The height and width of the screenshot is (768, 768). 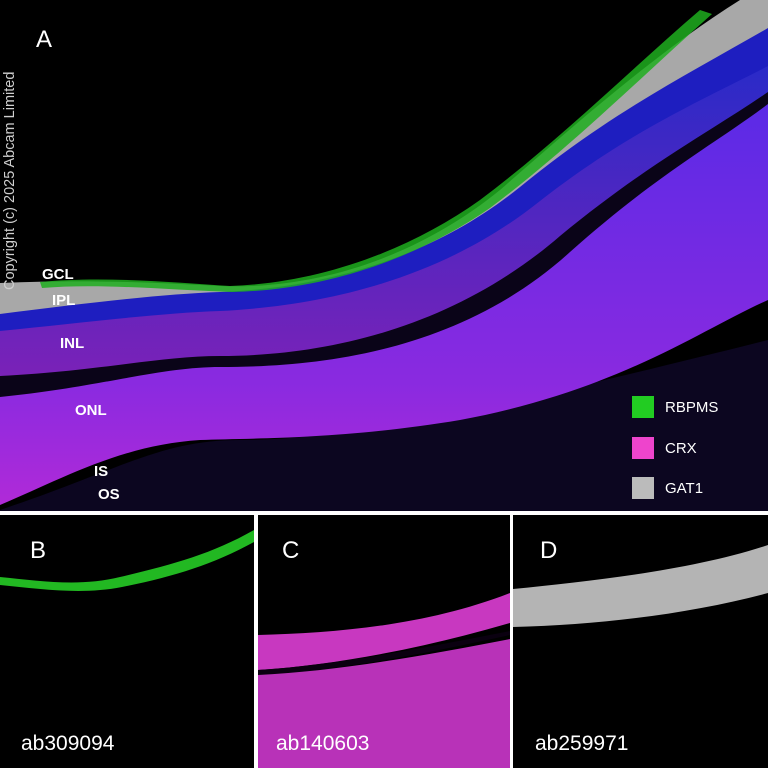 What do you see at coordinates (58, 274) in the screenshot?
I see `layer-label-gcl: GCL` at bounding box center [58, 274].